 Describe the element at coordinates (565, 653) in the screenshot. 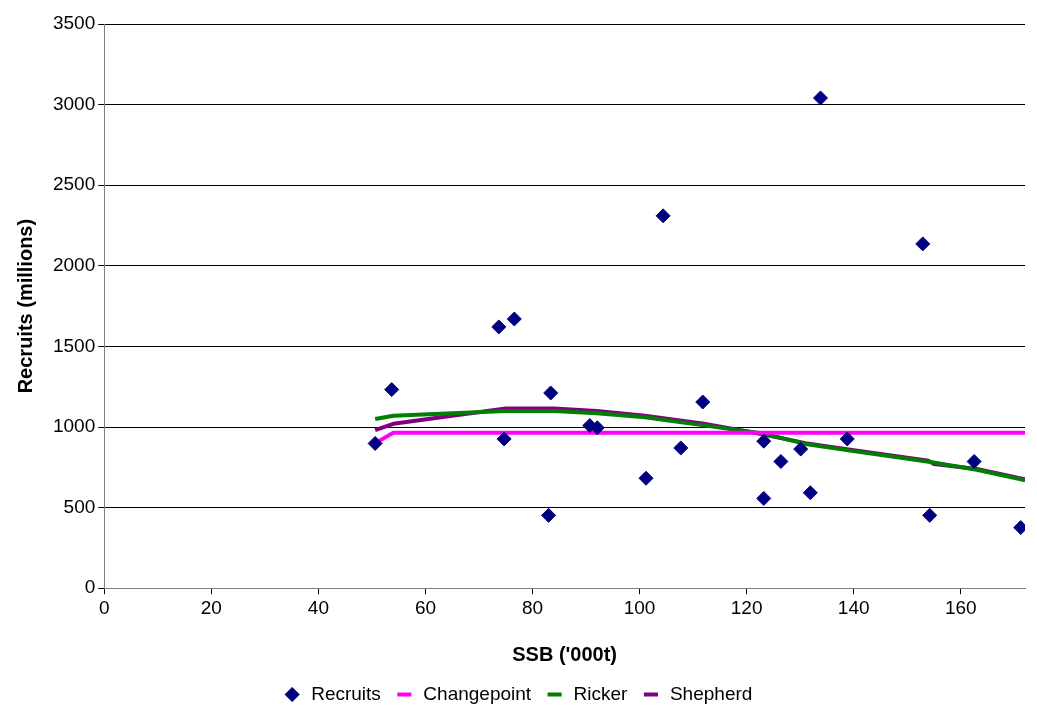

I see `x-axis-title: SSB ('000t)` at that location.